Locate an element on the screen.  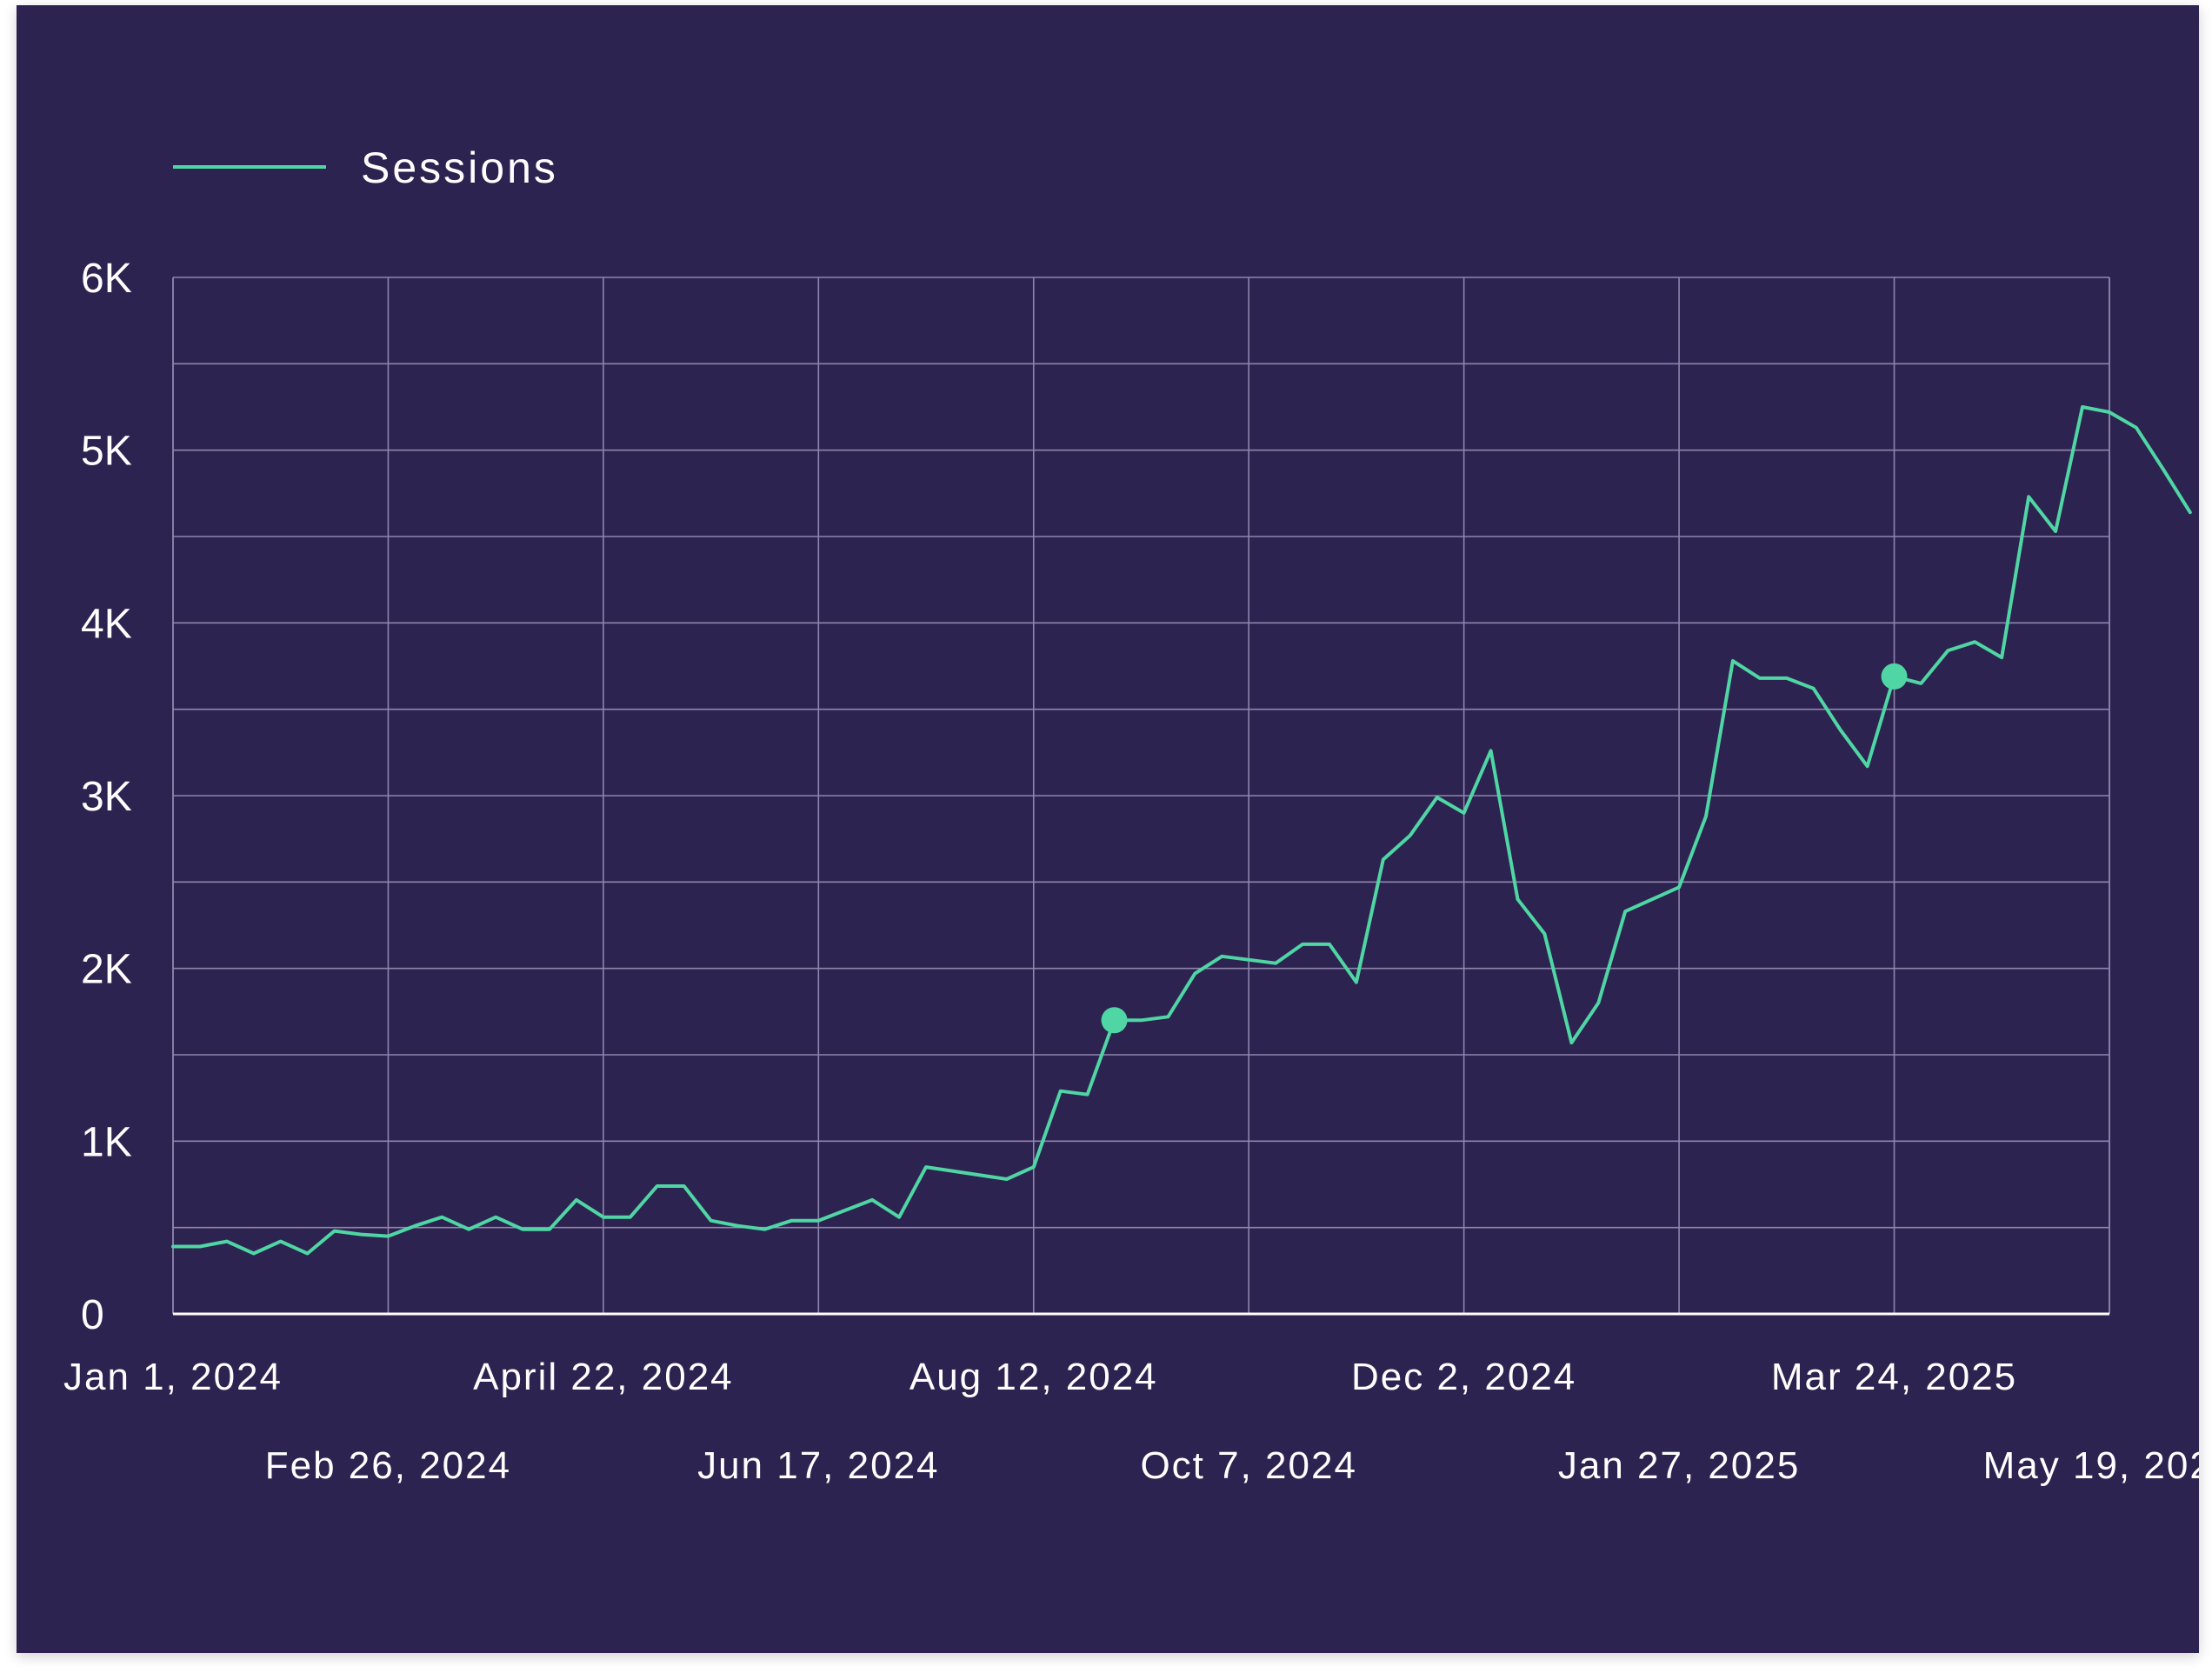
y-tick-label: 5K is located at coordinates (107, 452).